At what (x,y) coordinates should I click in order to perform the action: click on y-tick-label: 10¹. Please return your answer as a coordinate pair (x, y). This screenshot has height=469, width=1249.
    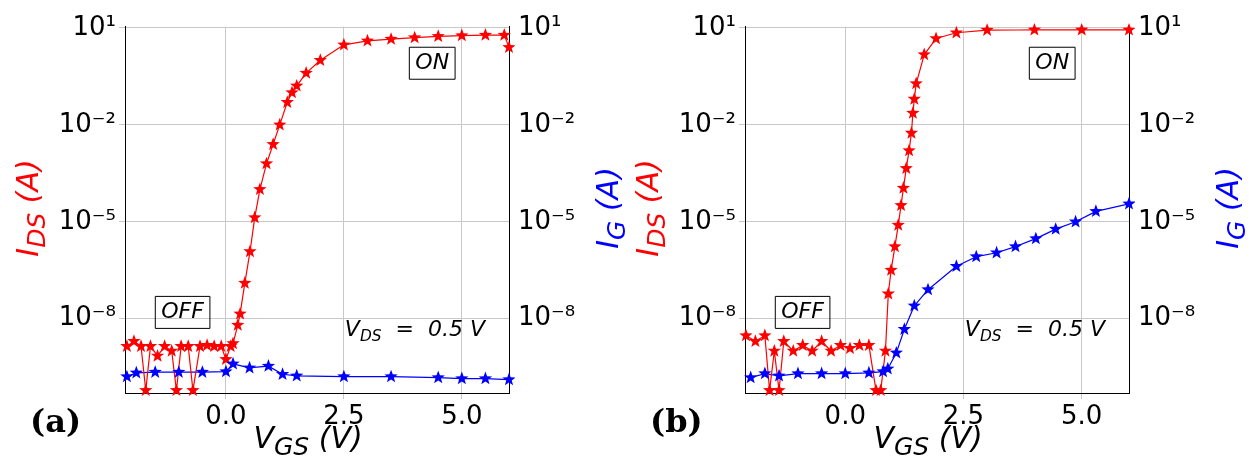
    Looking at the image, I should click on (1160, 25).